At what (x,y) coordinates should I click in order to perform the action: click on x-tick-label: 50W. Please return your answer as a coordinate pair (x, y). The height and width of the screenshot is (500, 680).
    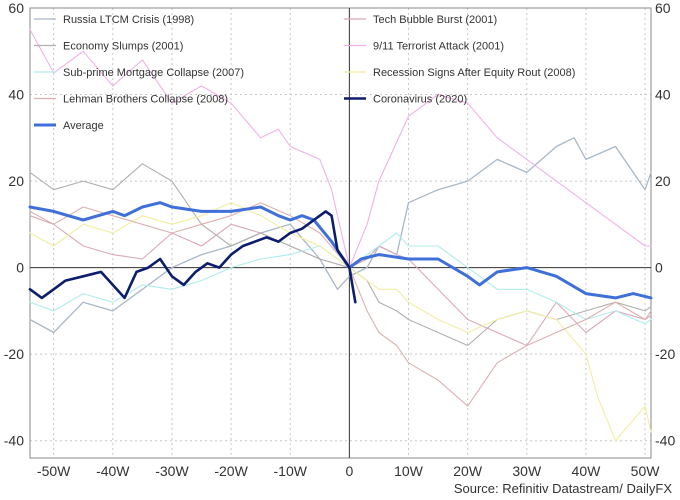
    Looking at the image, I should click on (646, 471).